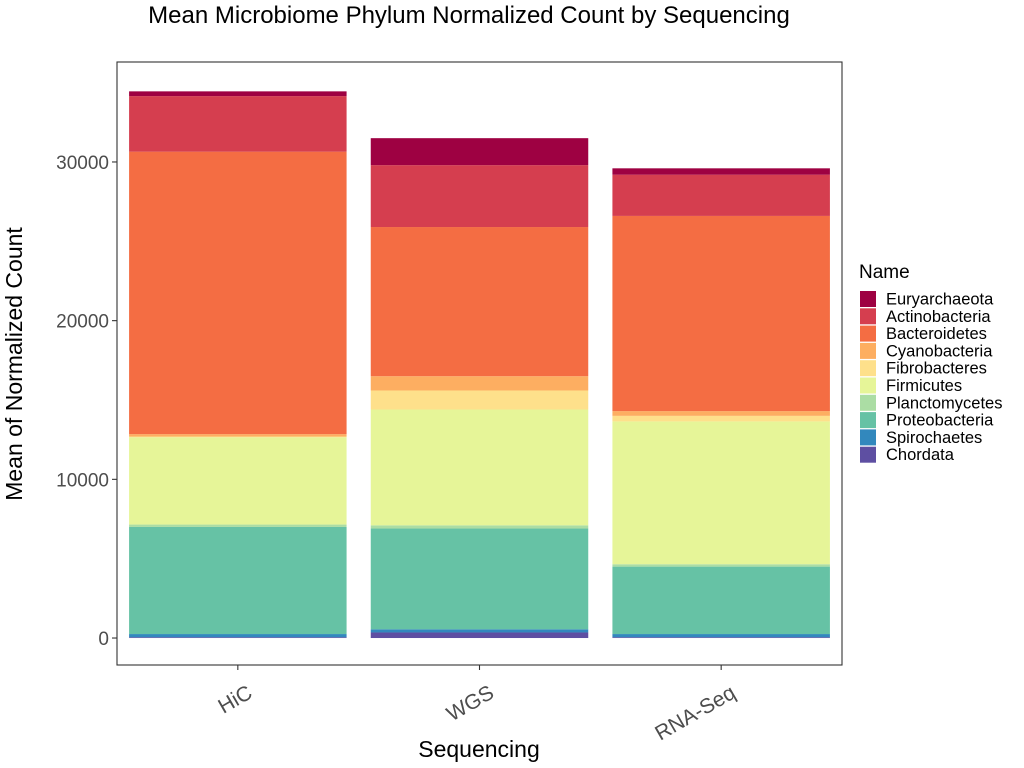  I want to click on bar-segment-rna-seq-fibrobacteres, so click(721, 418).